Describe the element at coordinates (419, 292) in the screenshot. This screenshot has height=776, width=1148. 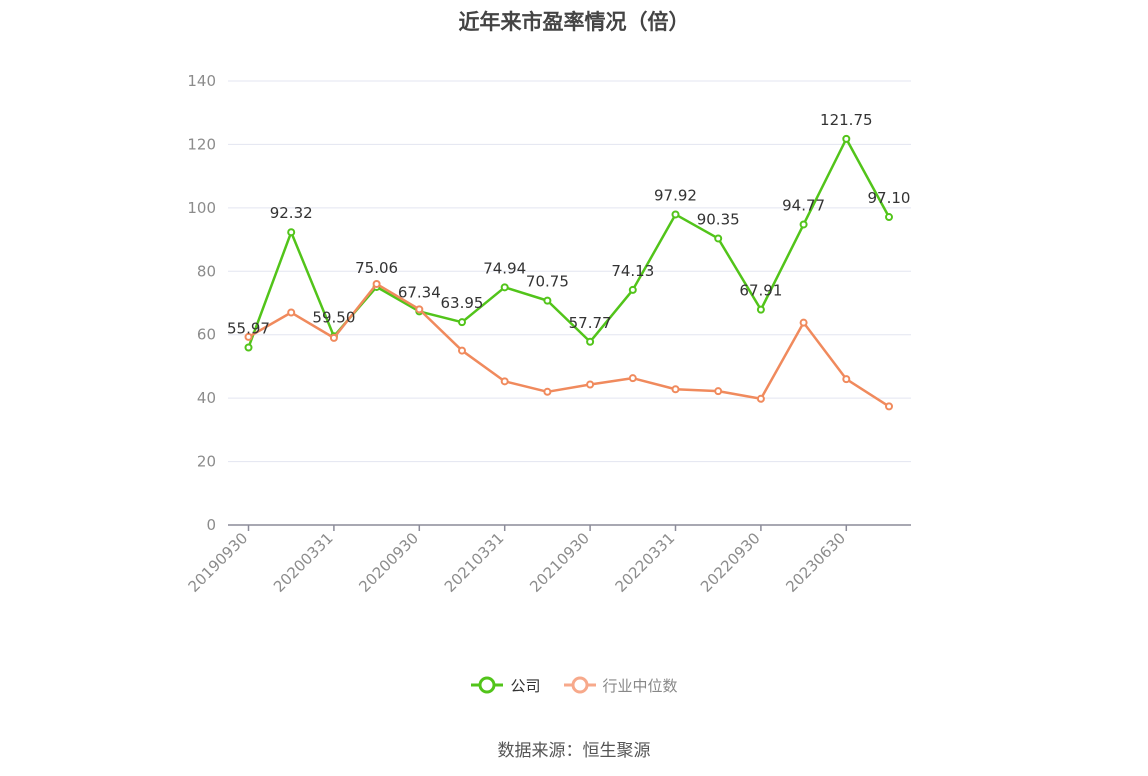
I see `data-label: 67.34` at that location.